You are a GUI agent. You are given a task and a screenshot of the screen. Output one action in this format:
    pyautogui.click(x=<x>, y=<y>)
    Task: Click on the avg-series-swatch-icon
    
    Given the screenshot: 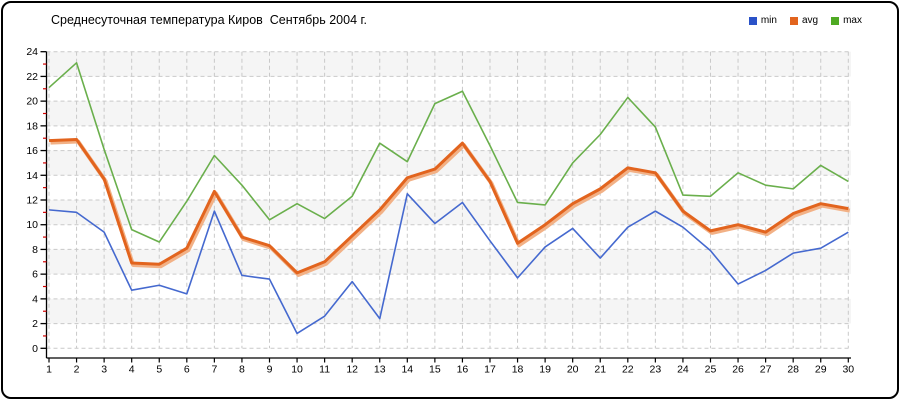 What is the action you would take?
    pyautogui.click(x=793, y=20)
    